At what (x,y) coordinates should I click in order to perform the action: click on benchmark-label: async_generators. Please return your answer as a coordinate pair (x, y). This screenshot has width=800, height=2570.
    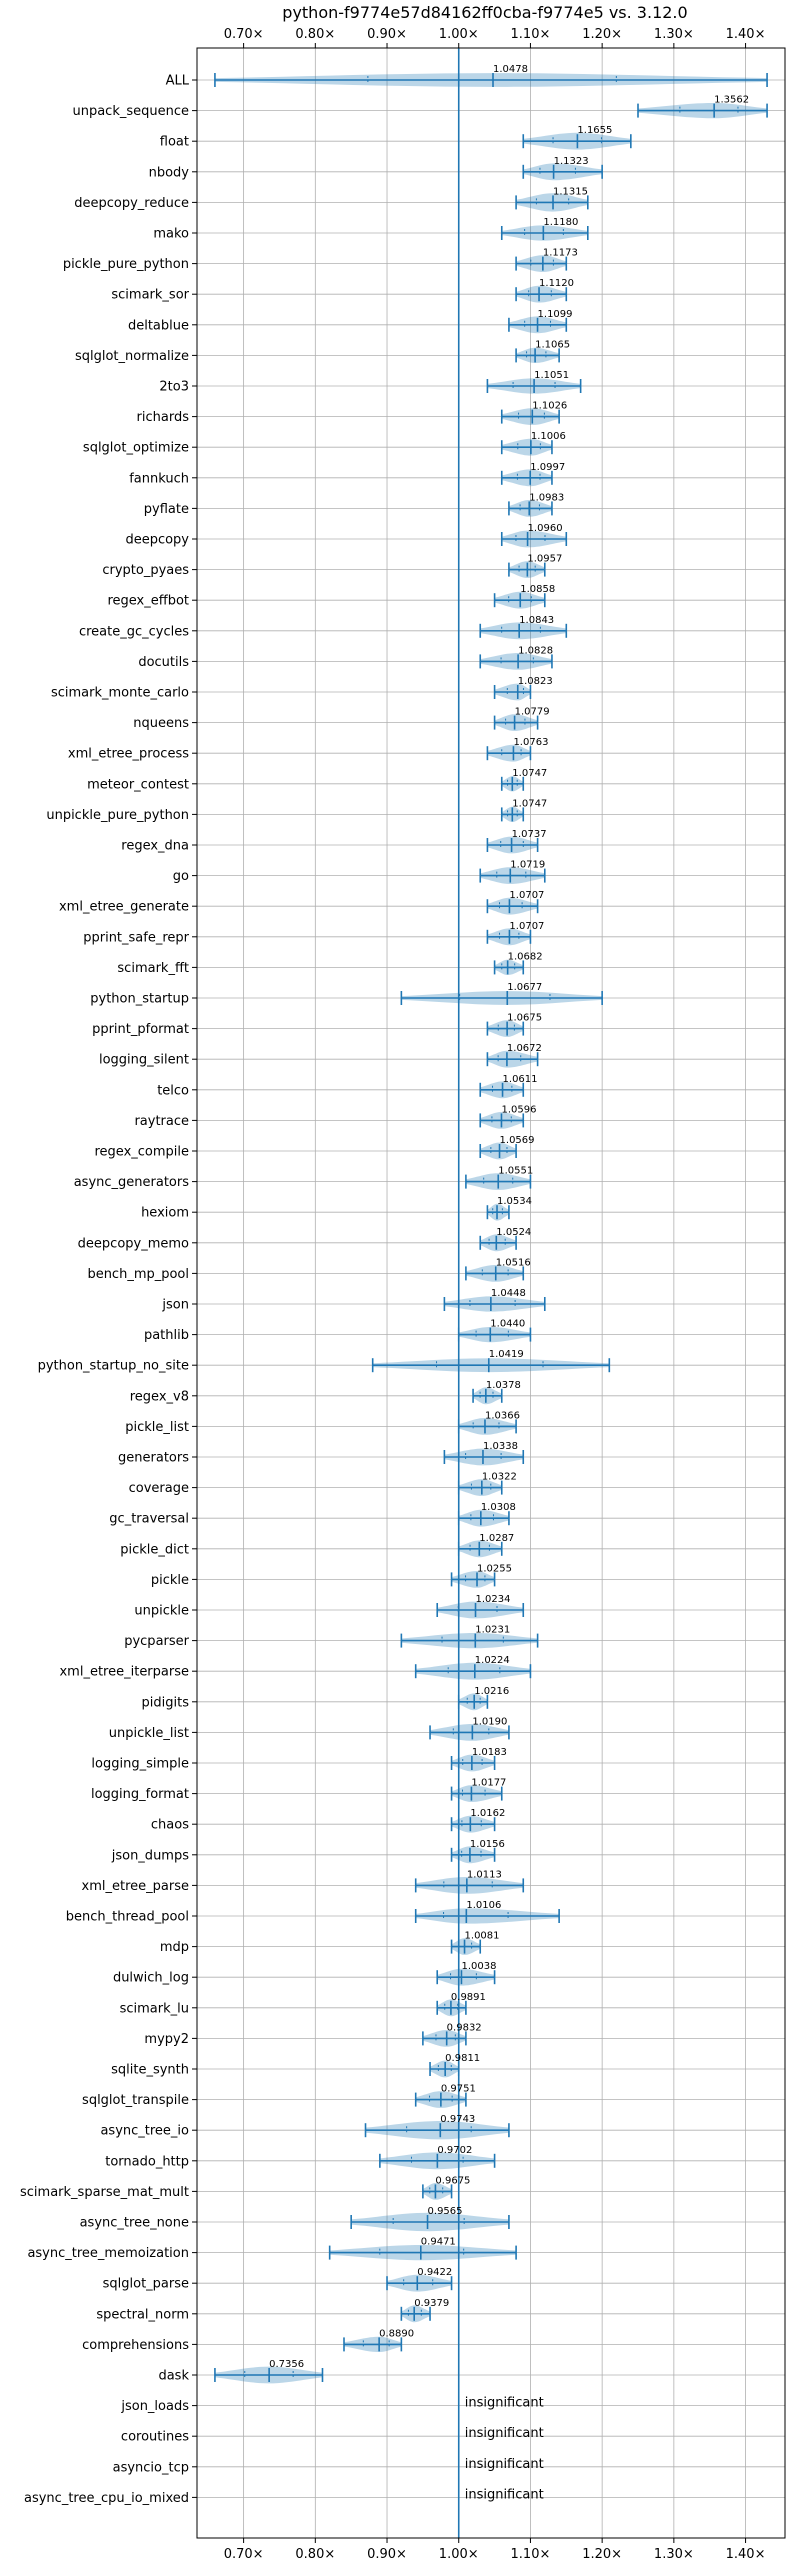
    Looking at the image, I should click on (132, 1182).